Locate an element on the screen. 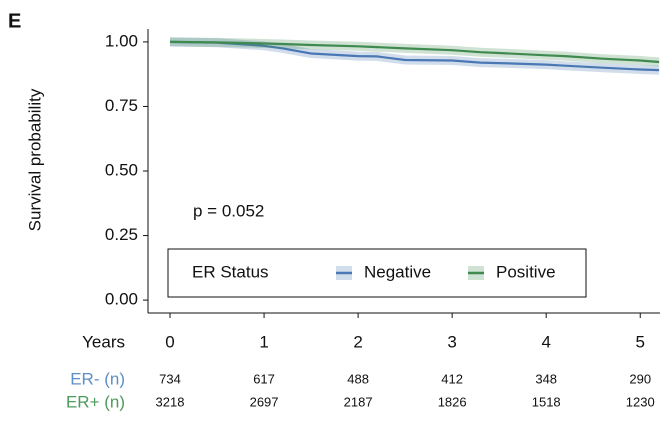 Image resolution: width=672 pixels, height=431 pixels. legend-box is located at coordinates (377, 273).